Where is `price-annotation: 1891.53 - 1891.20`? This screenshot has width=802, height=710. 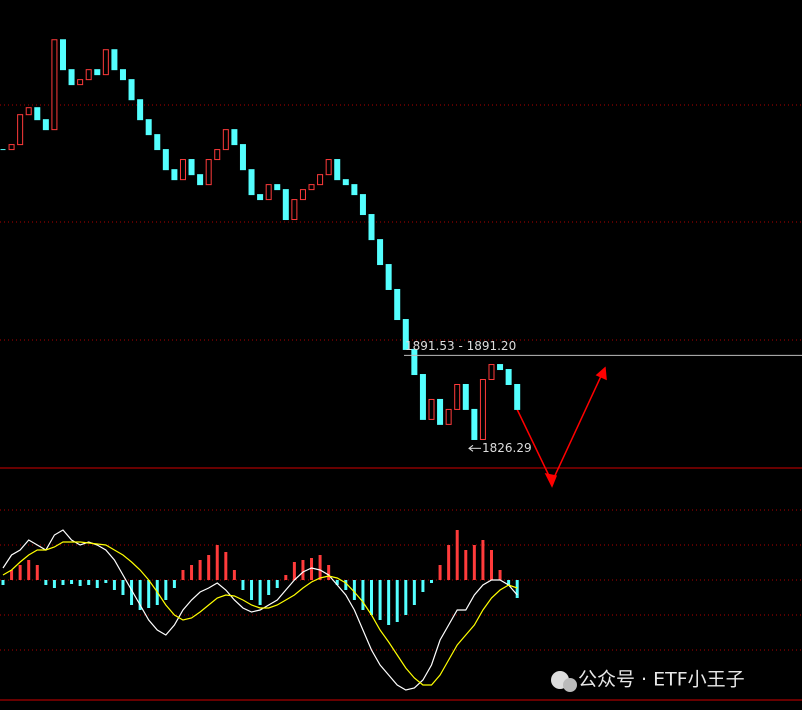 price-annotation: 1891.53 - 1891.20 is located at coordinates (460, 346).